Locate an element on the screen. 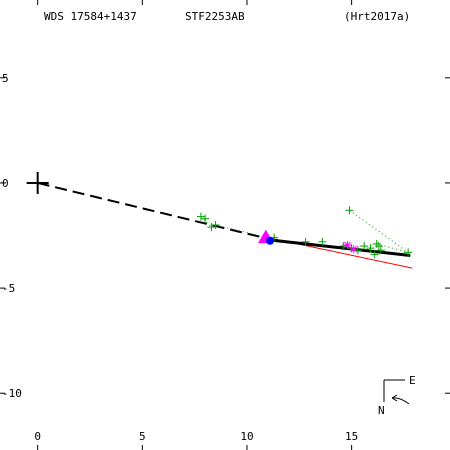  y-tick-label: -5 is located at coordinates (8, 288).